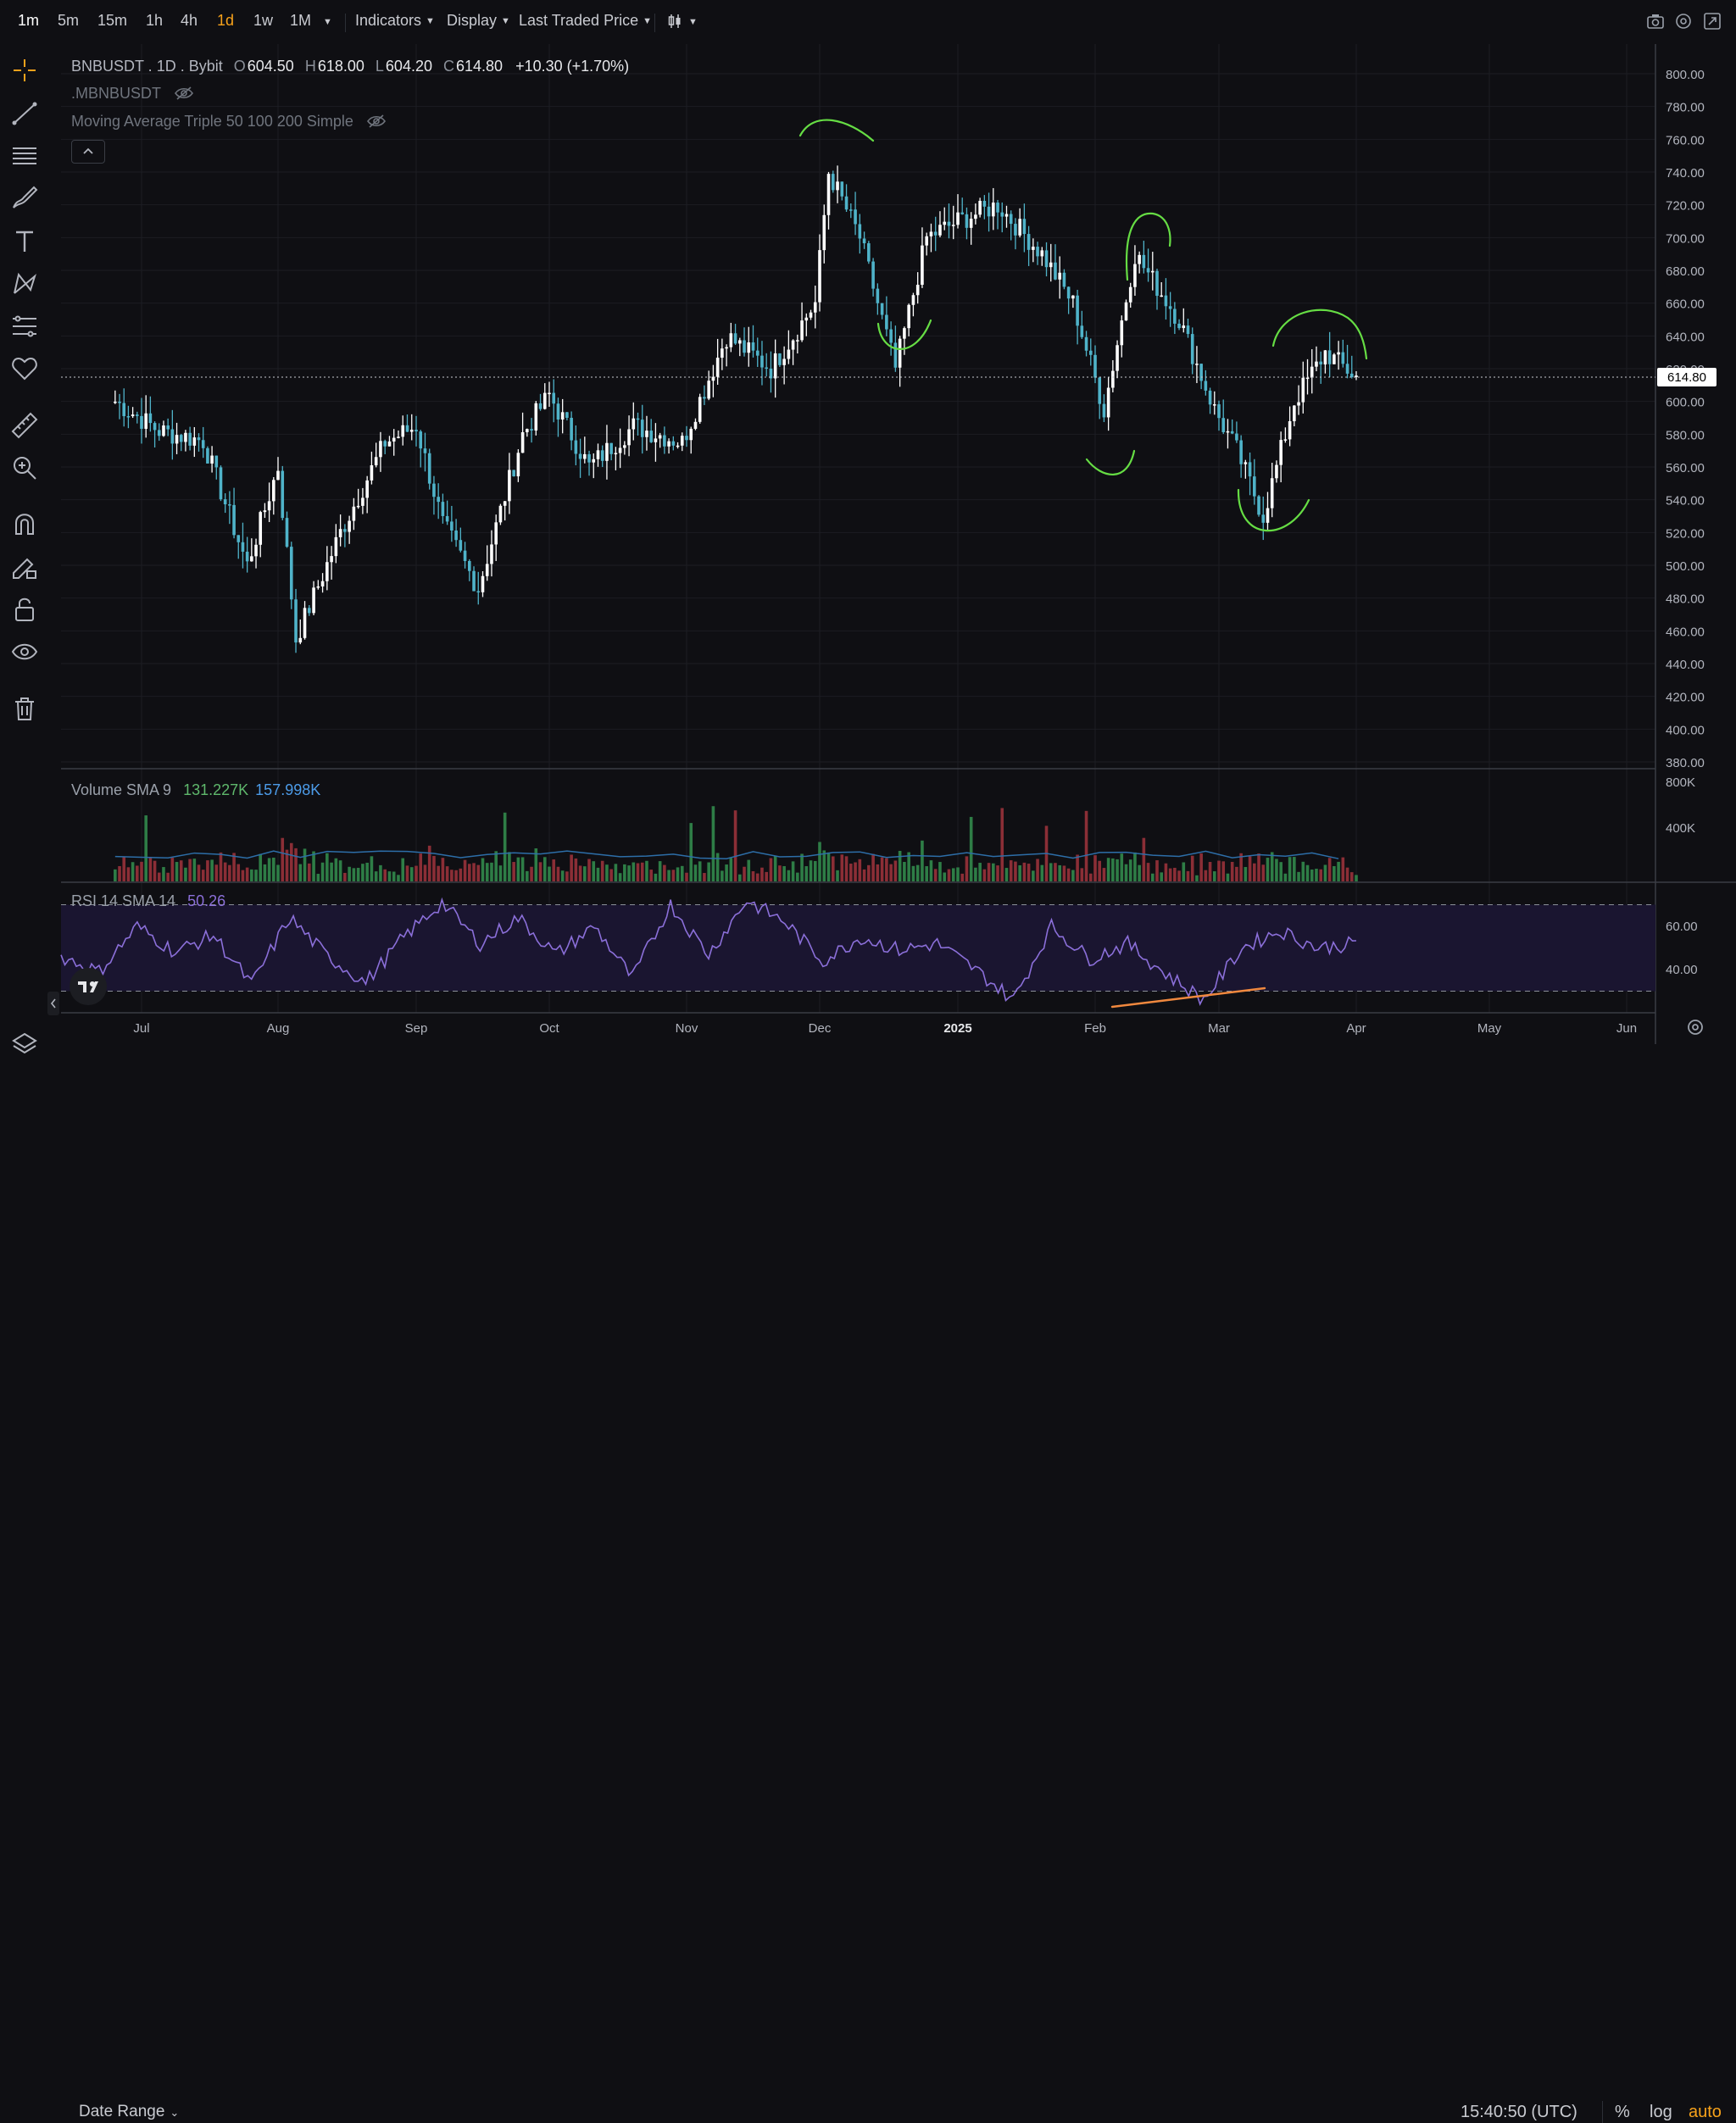  What do you see at coordinates (226, 20) in the screenshot?
I see `timeframe-1d: 1d` at bounding box center [226, 20].